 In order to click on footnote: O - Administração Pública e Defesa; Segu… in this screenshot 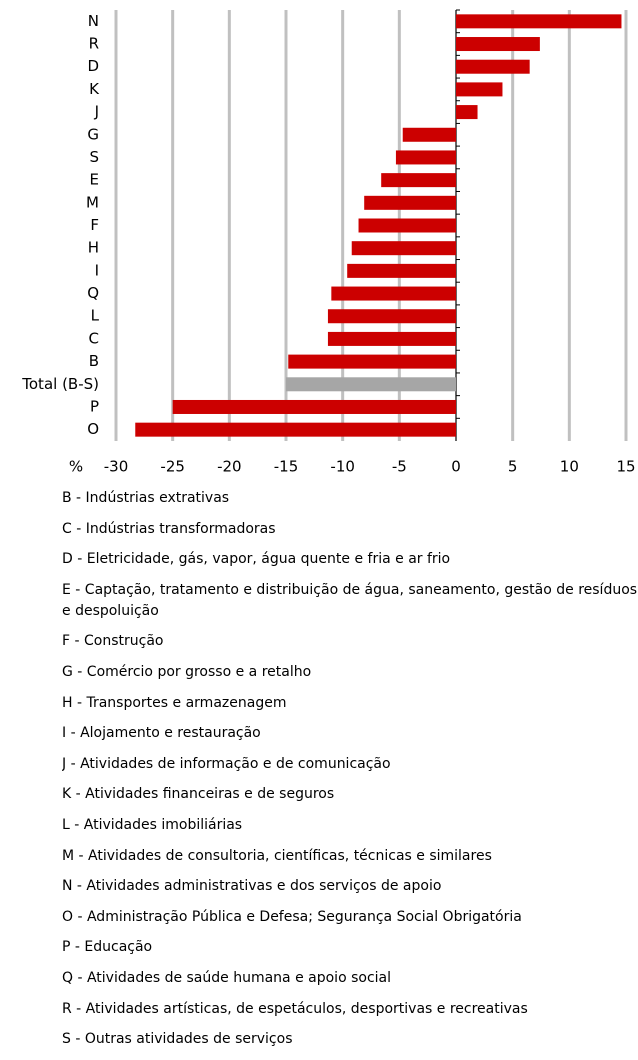, I will do `click(292, 916)`.